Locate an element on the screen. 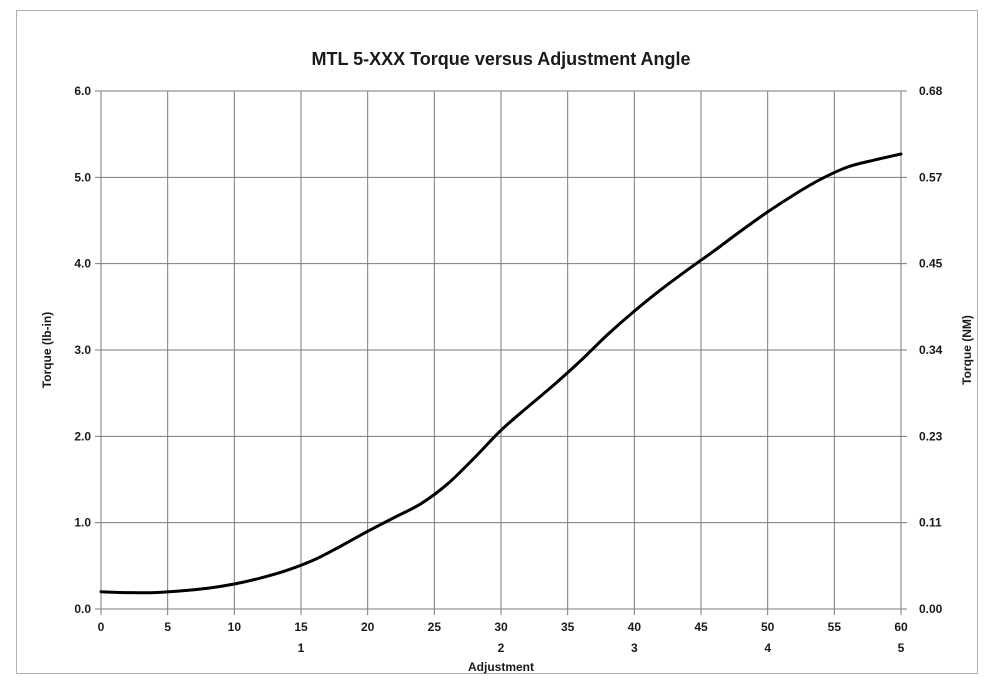 The height and width of the screenshot is (691, 987). x-secondary-tick-label: 2 is located at coordinates (501, 648).